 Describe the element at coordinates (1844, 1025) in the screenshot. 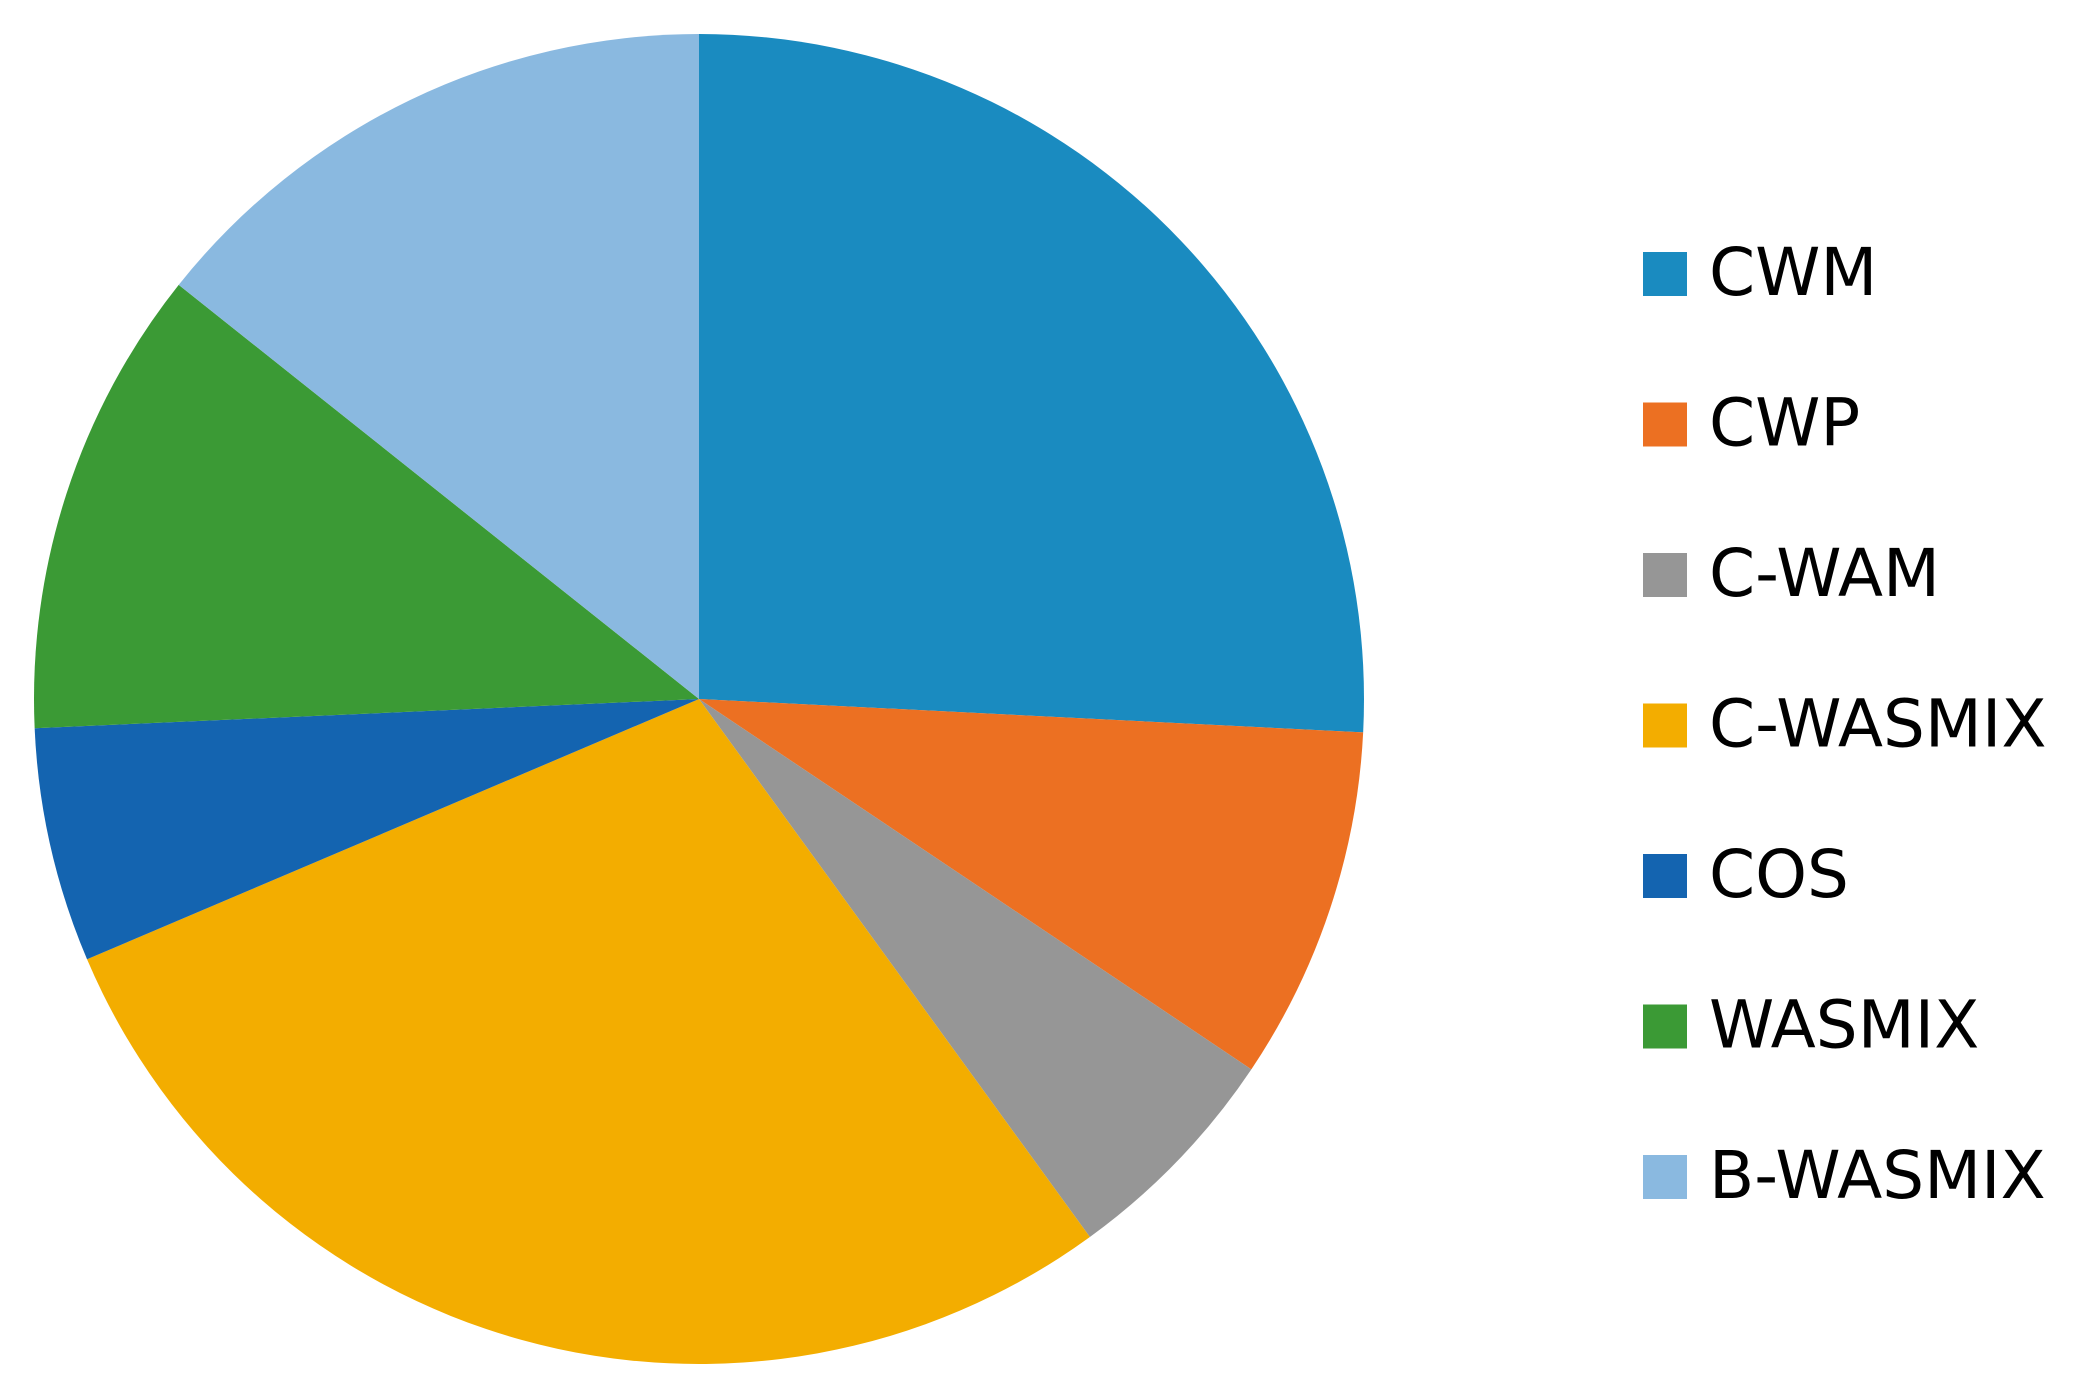

I see `legend-label: WASMIX` at that location.